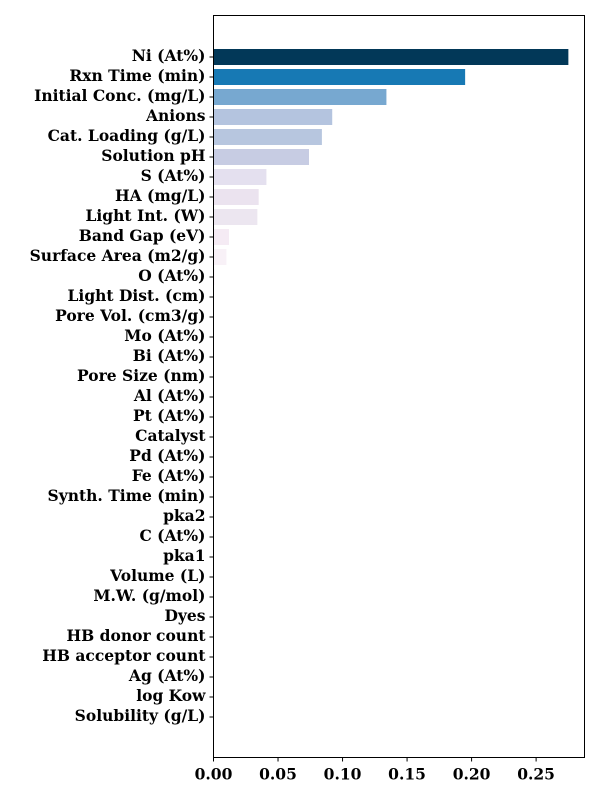 This screenshot has height=800, width=600. Describe the element at coordinates (137, 635) in the screenshot. I see `category-label-hb-donor-count: HB donor count` at that location.